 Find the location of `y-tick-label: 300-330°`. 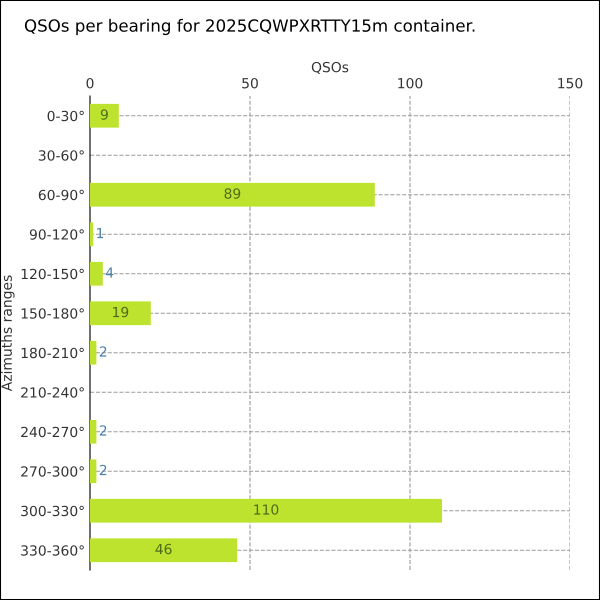

y-tick-label: 300-330° is located at coordinates (52, 511).